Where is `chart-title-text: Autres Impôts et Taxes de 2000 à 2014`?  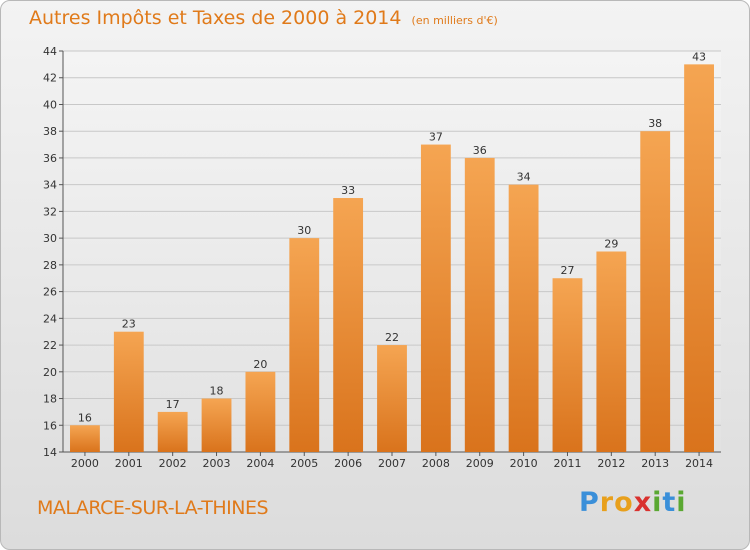
chart-title-text: Autres Impôts et Taxes de 2000 à 2014 is located at coordinates (215, 18).